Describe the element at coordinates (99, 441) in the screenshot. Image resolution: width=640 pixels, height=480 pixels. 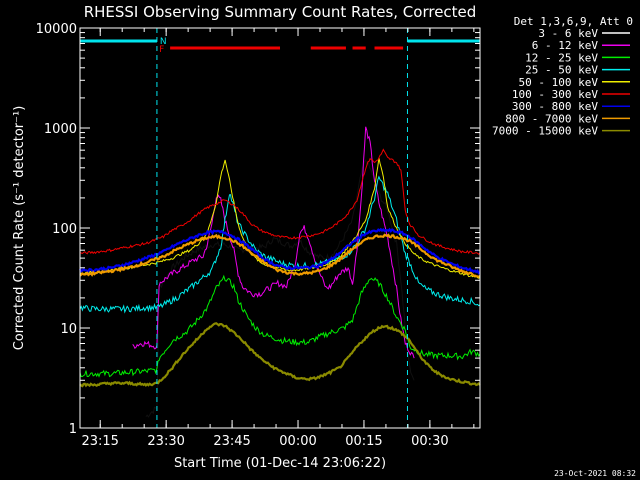
I see `x-tick-label-0: 23:15` at that location.